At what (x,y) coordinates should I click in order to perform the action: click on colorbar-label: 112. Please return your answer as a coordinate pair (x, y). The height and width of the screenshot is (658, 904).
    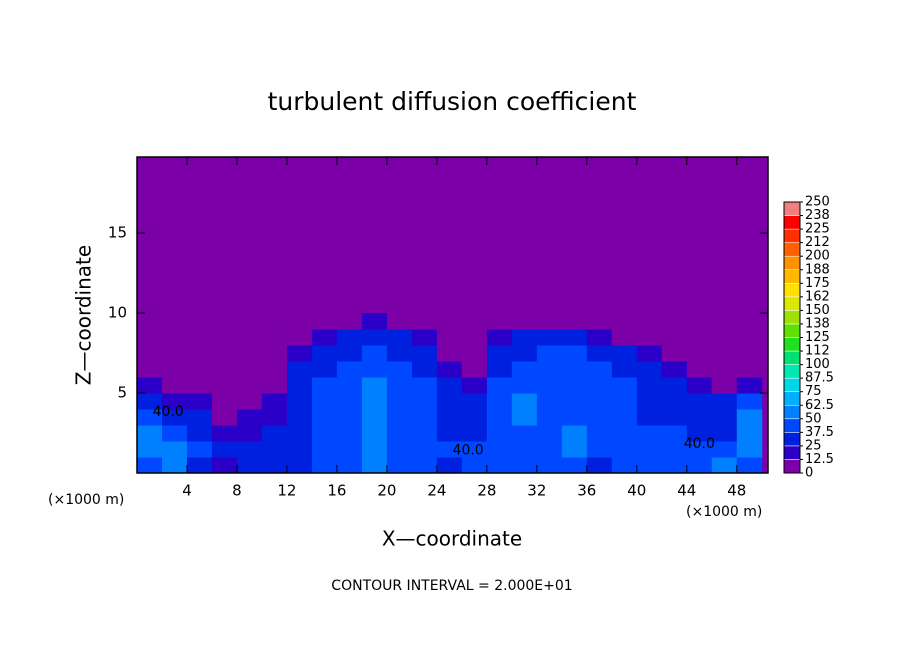
    Looking at the image, I should click on (817, 351).